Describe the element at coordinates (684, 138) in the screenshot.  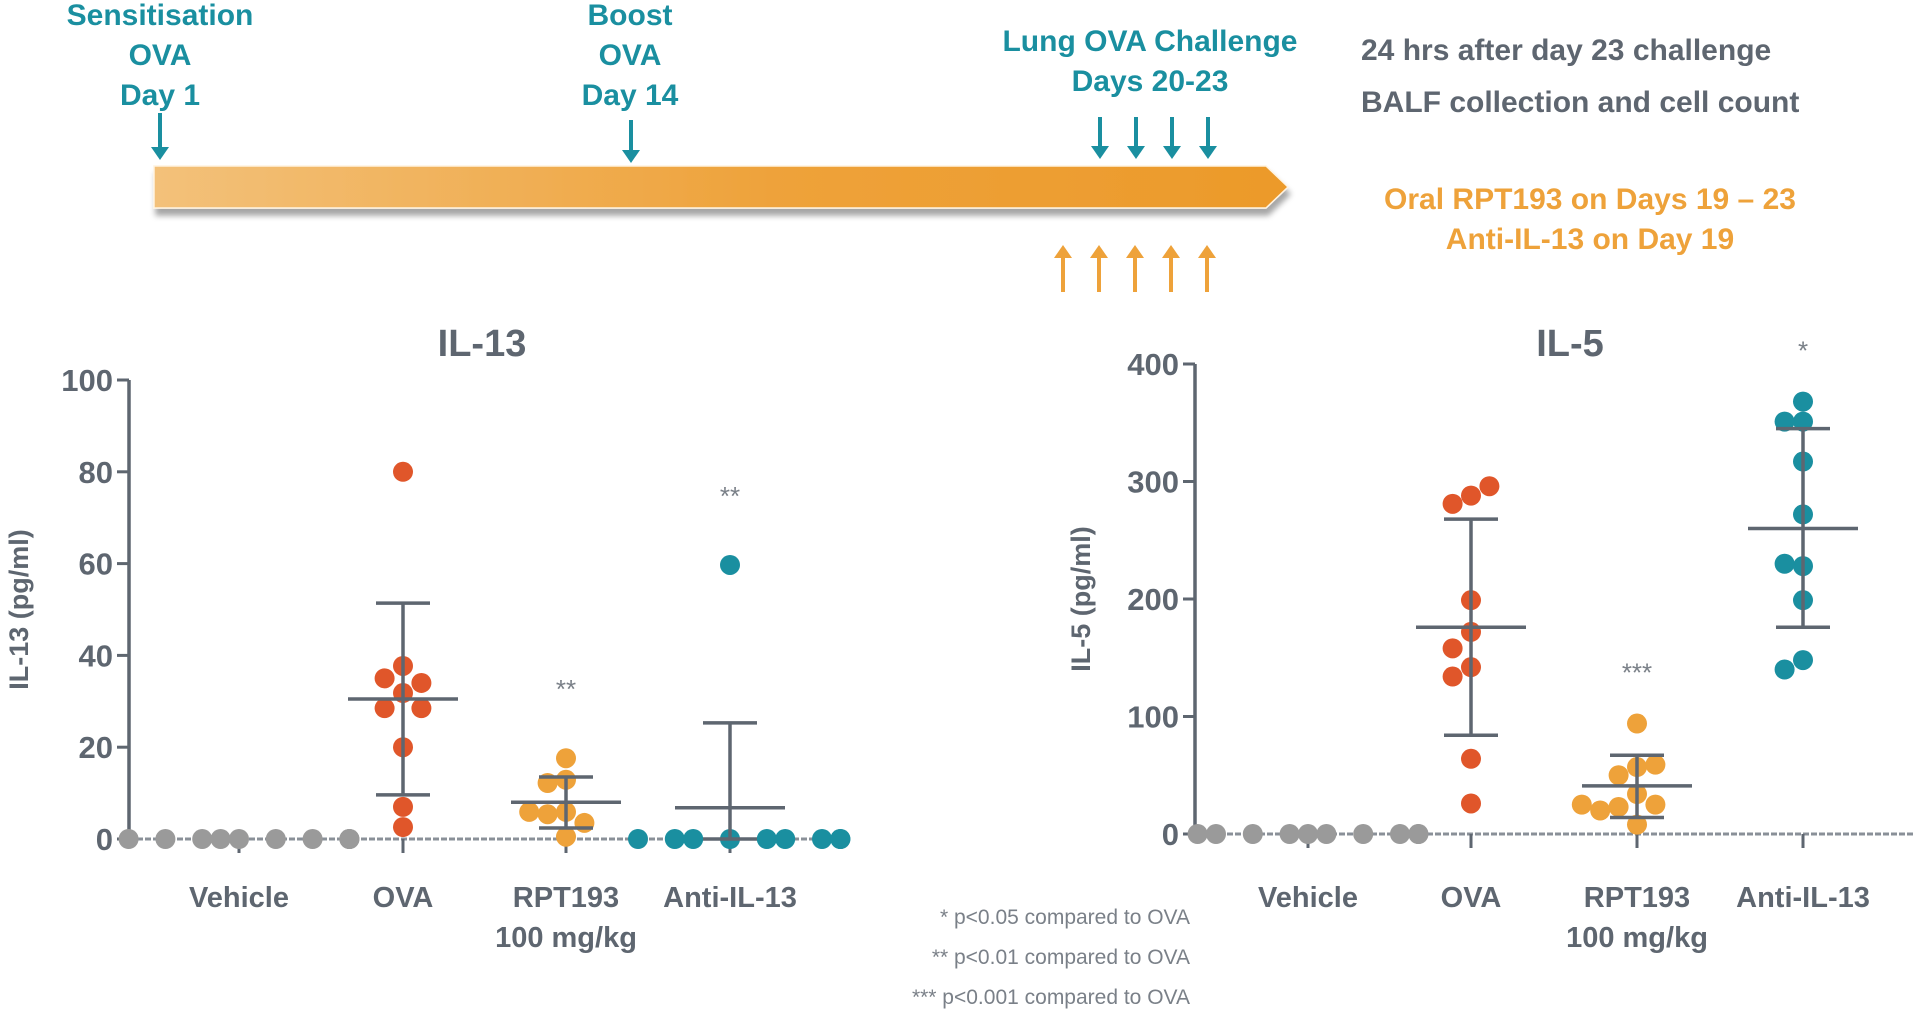
I see `ova-dose-arrows` at that location.